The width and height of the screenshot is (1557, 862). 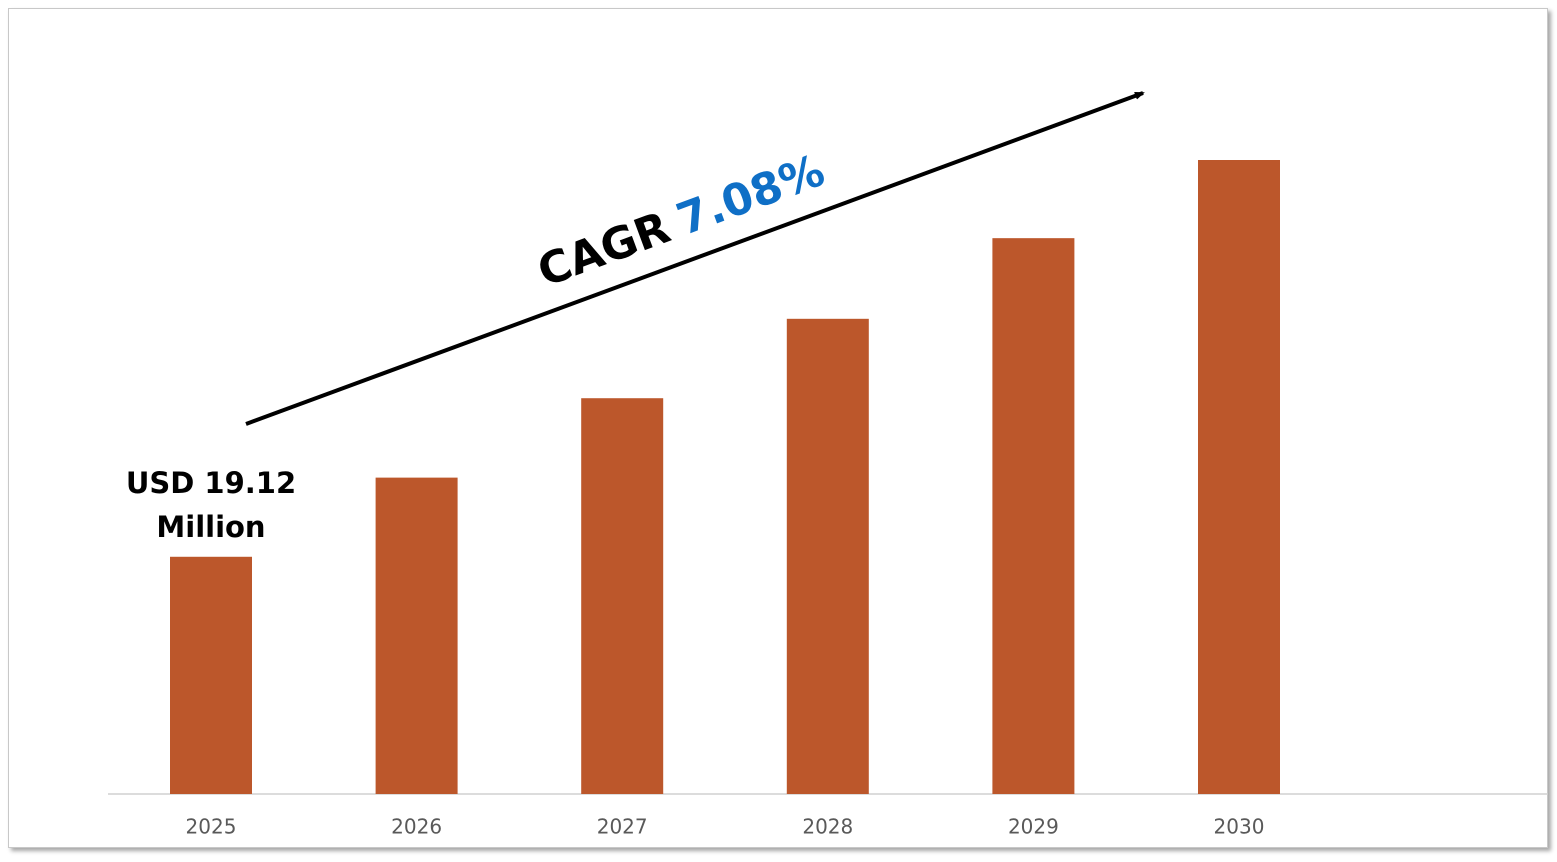 I want to click on cagr-value: 7.08%, so click(x=750, y=195).